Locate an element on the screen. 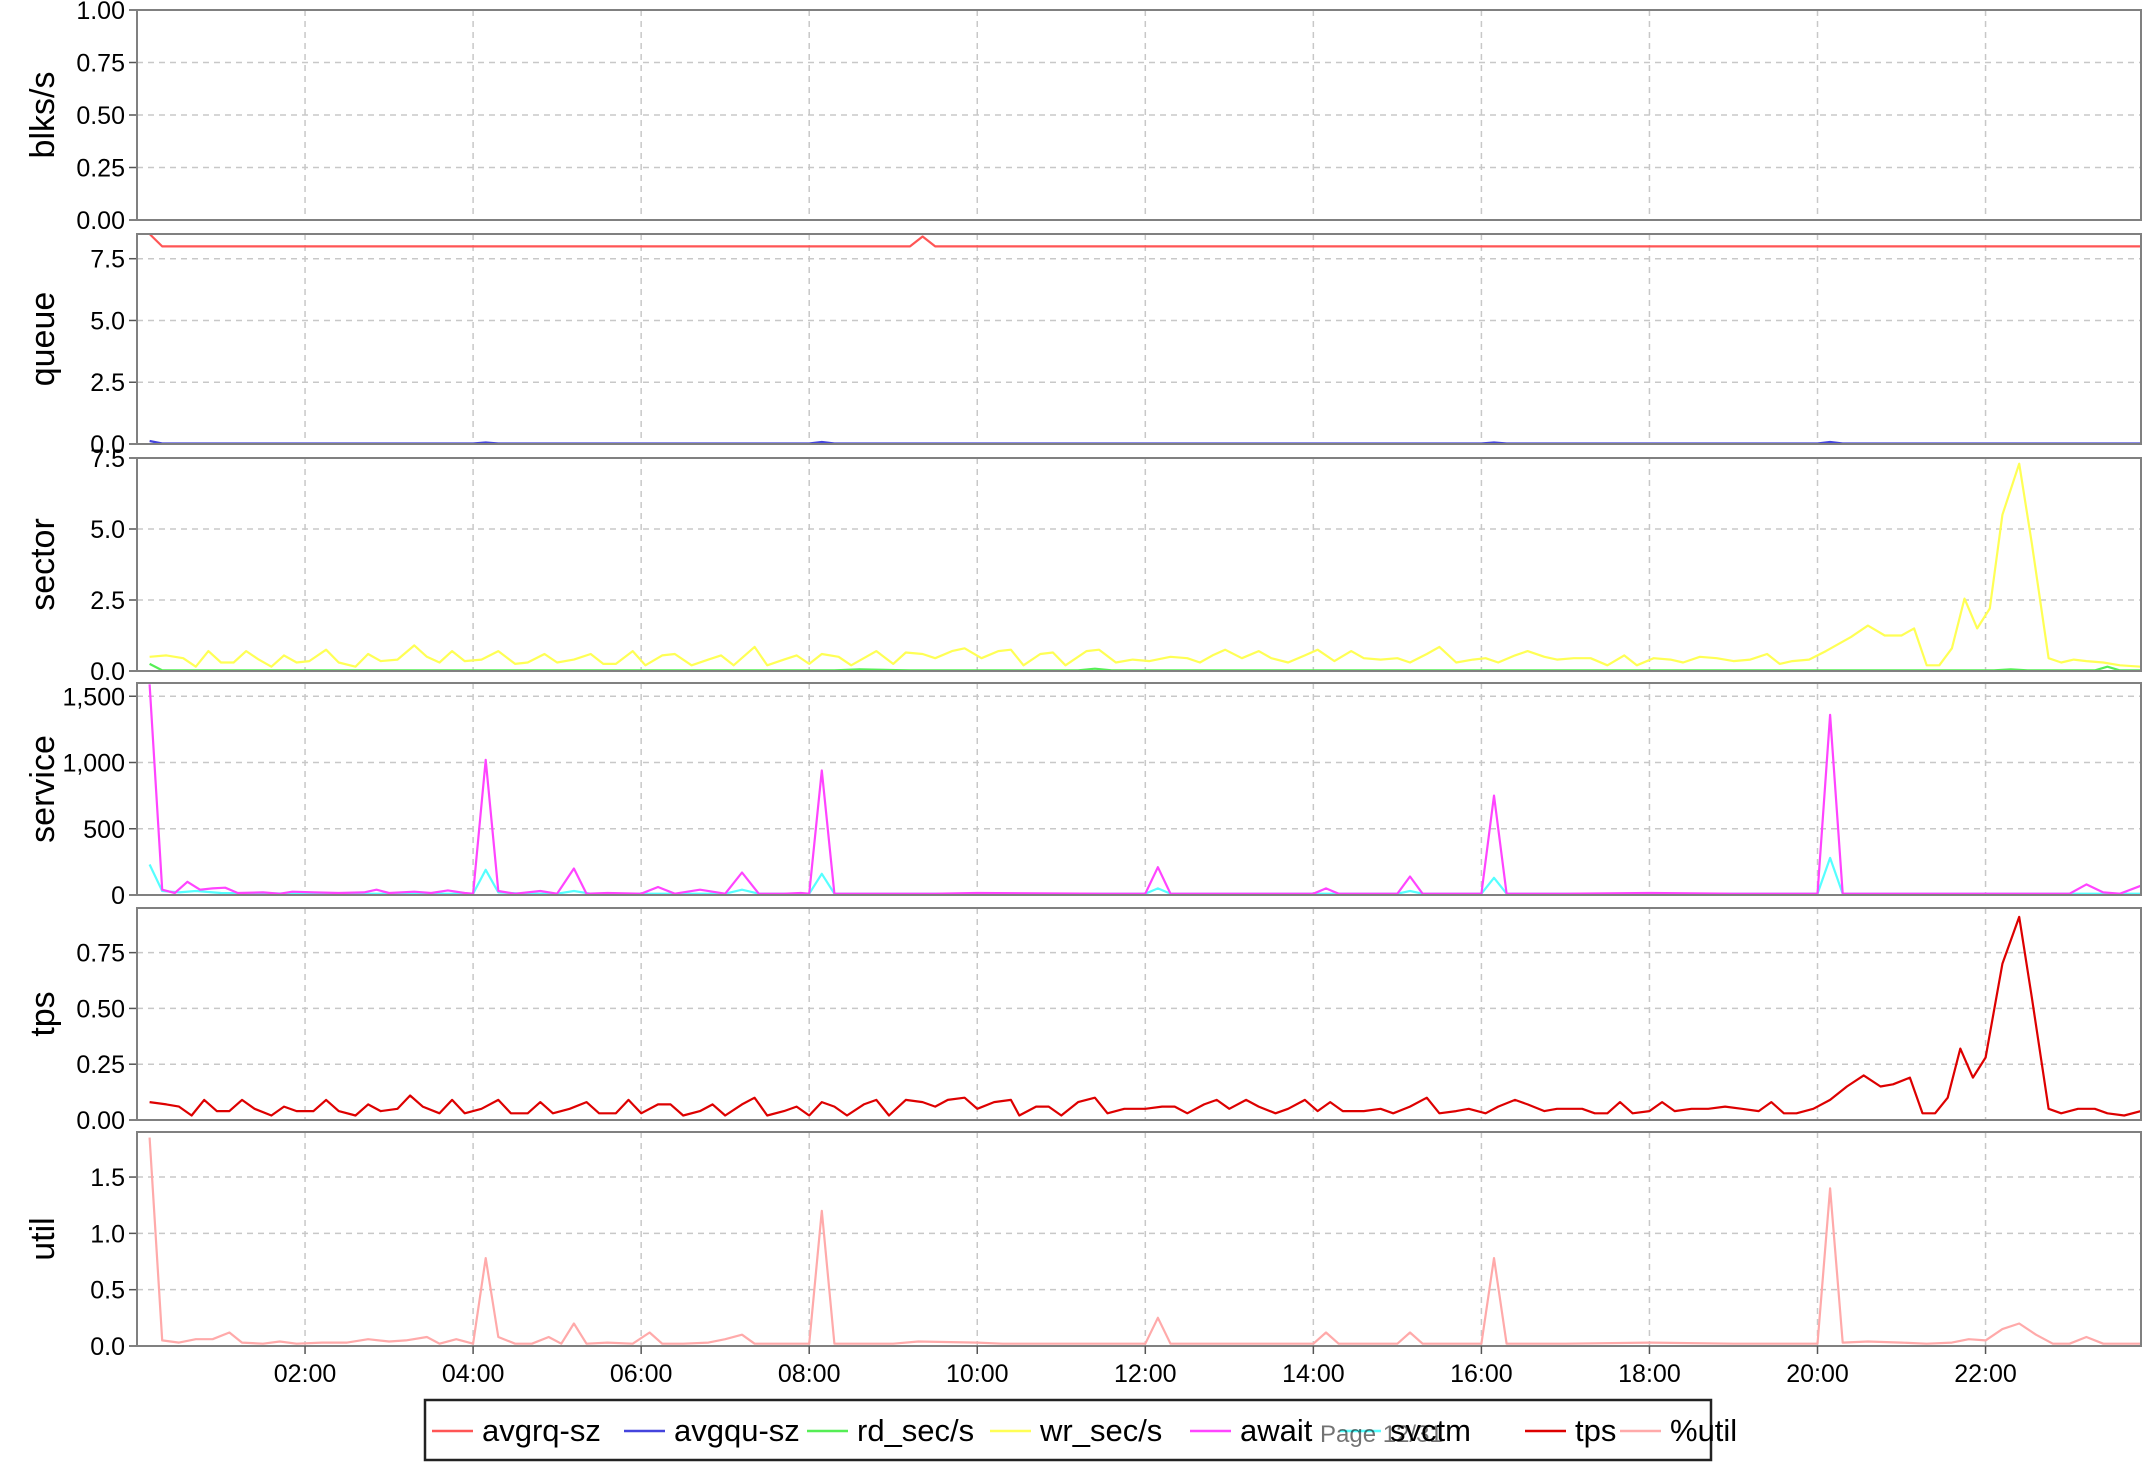  x-tick-label: 02:00 is located at coordinates (305, 1374).